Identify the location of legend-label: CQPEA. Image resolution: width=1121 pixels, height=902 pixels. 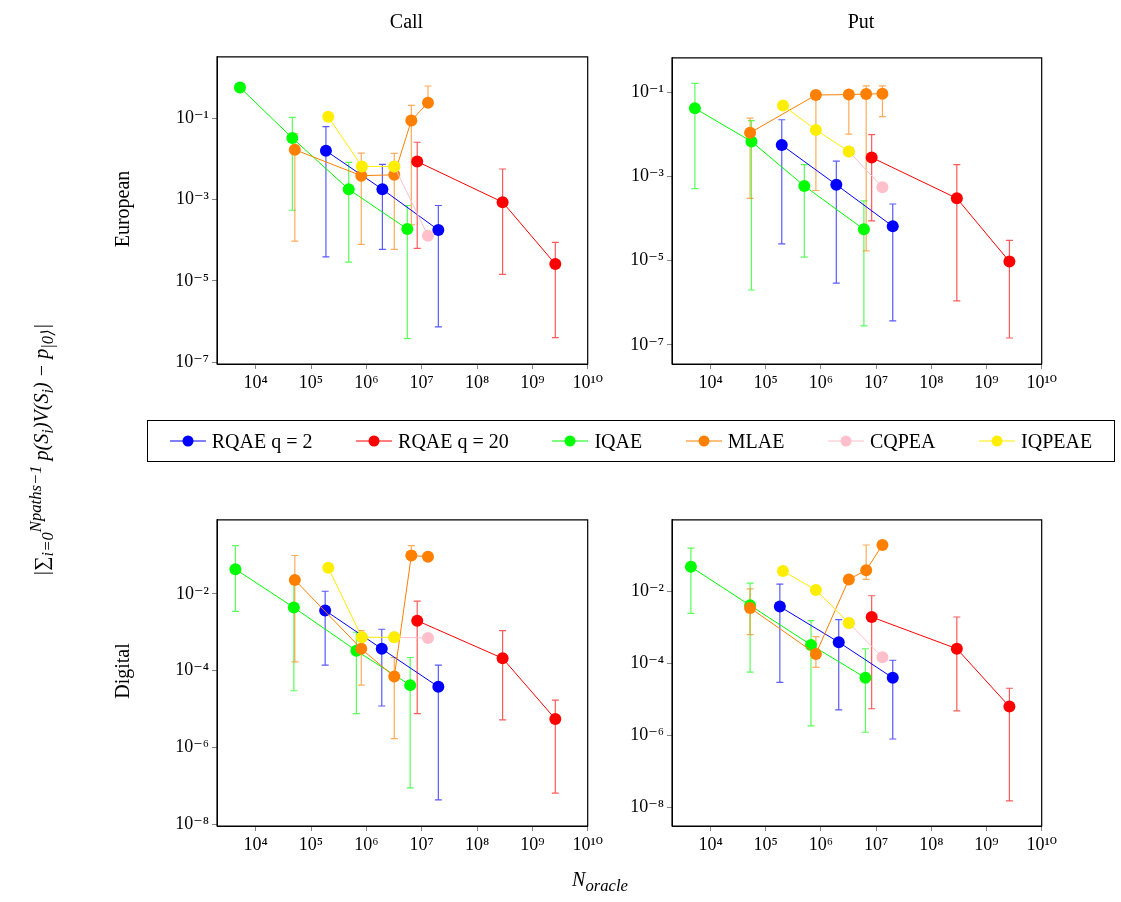
(902, 441).